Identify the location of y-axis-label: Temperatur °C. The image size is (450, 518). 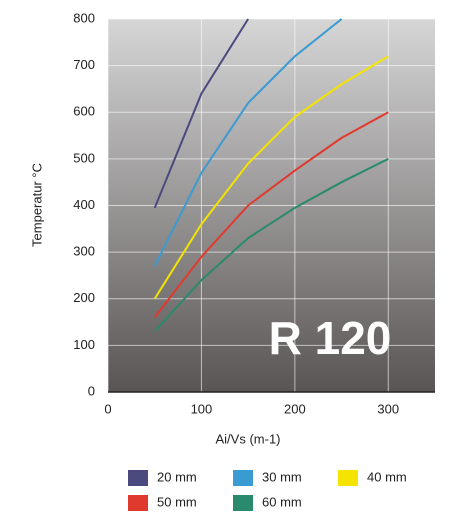
(36, 205).